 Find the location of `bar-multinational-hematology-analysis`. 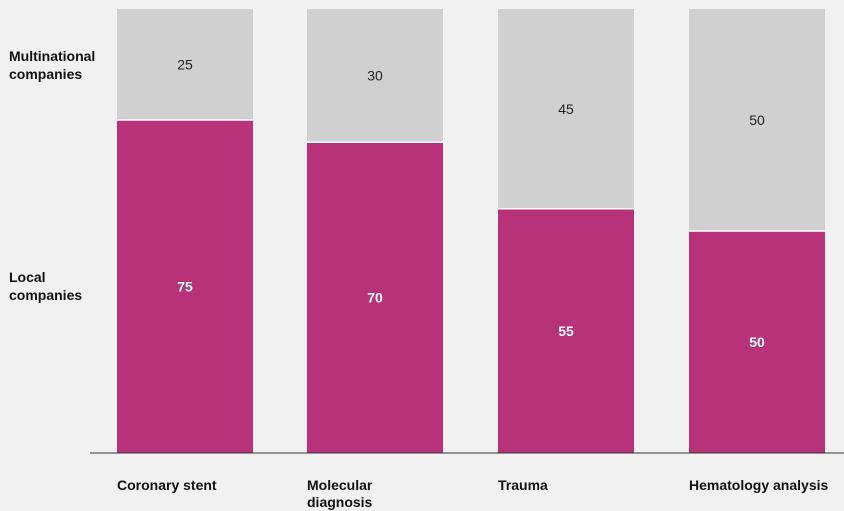

bar-multinational-hematology-analysis is located at coordinates (757, 120).